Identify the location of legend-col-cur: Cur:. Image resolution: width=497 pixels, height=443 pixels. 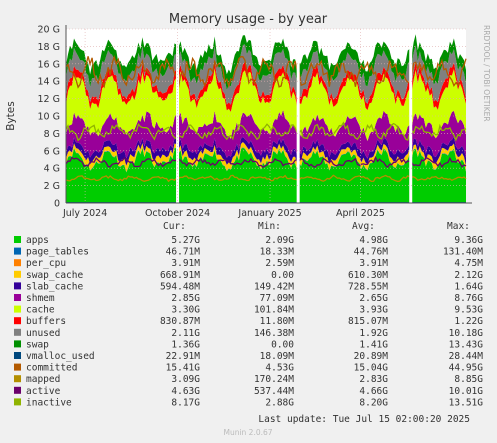
(174, 226).